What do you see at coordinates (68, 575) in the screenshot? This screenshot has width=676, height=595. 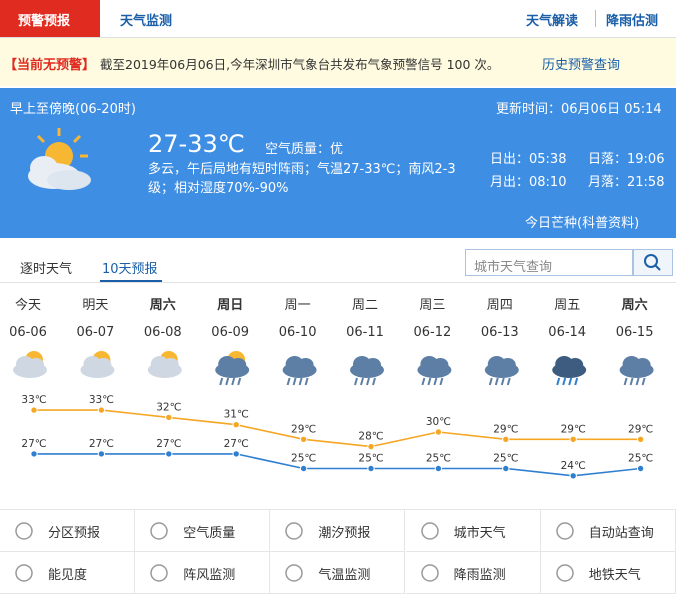 I see `service-label: 能见度` at bounding box center [68, 575].